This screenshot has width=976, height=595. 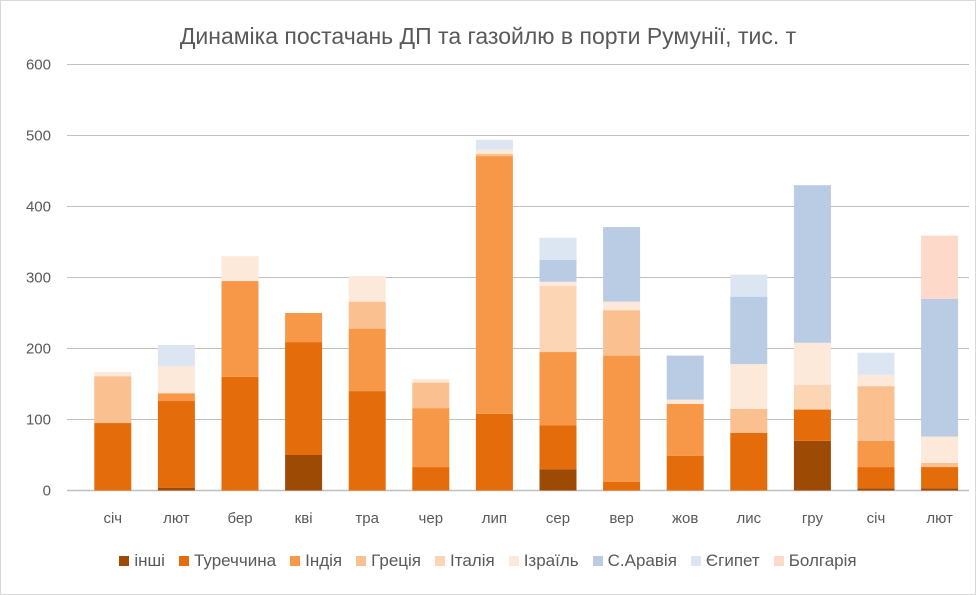 What do you see at coordinates (685, 518) in the screenshot?
I see `x-tick-label: жов` at bounding box center [685, 518].